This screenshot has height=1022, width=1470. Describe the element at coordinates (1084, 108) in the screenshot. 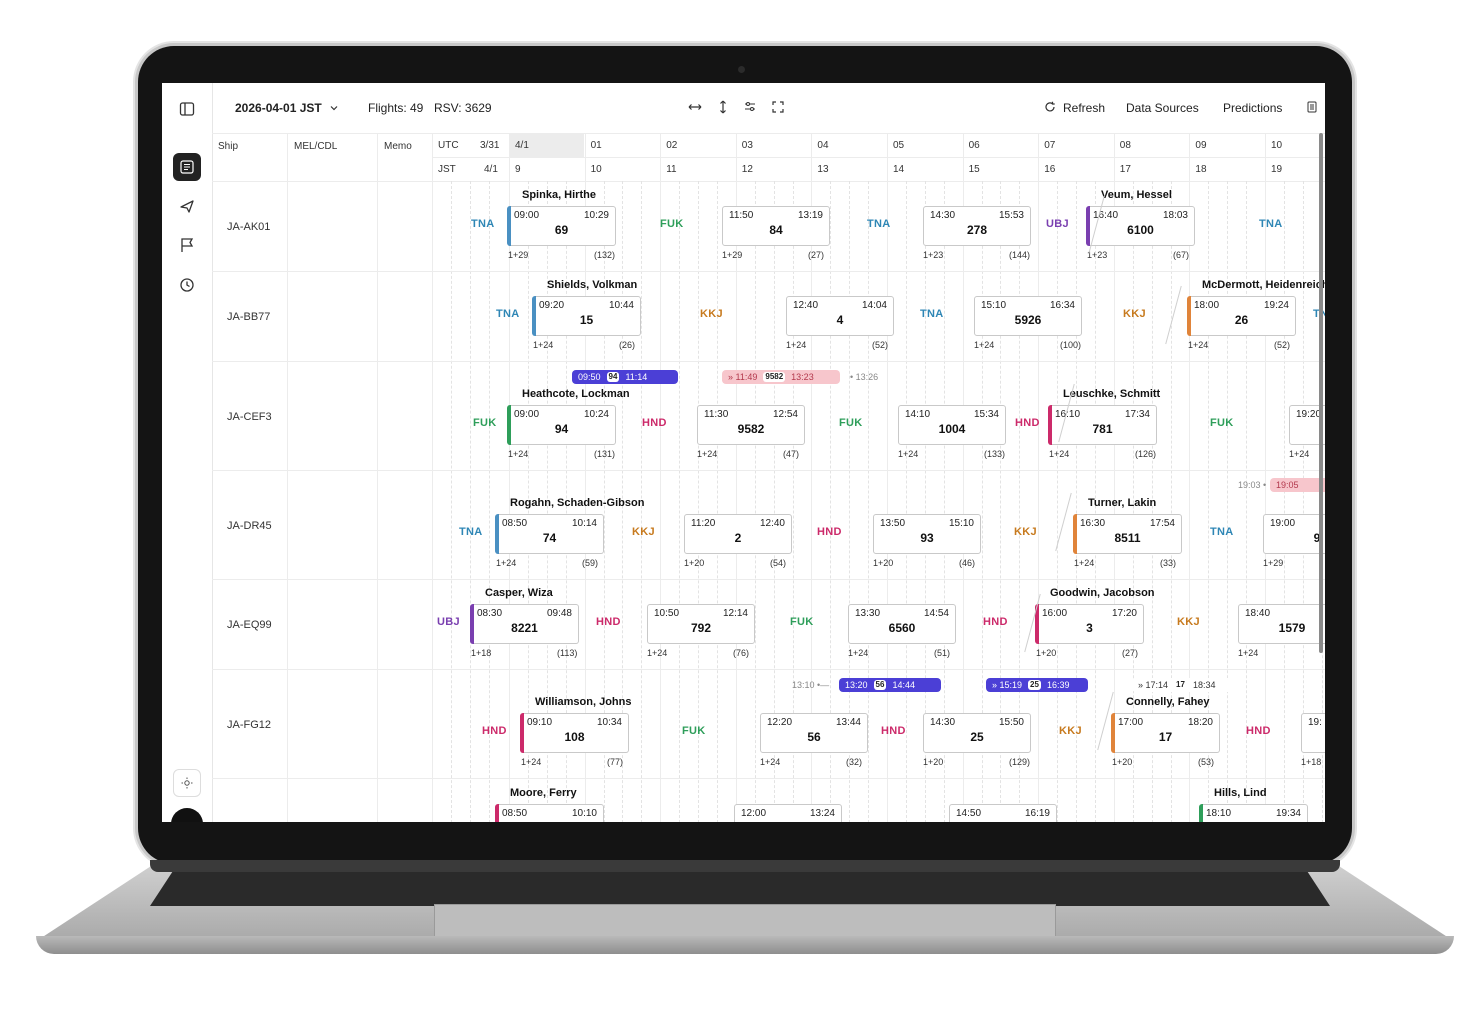

I see `refresh-button: Refresh` at that location.